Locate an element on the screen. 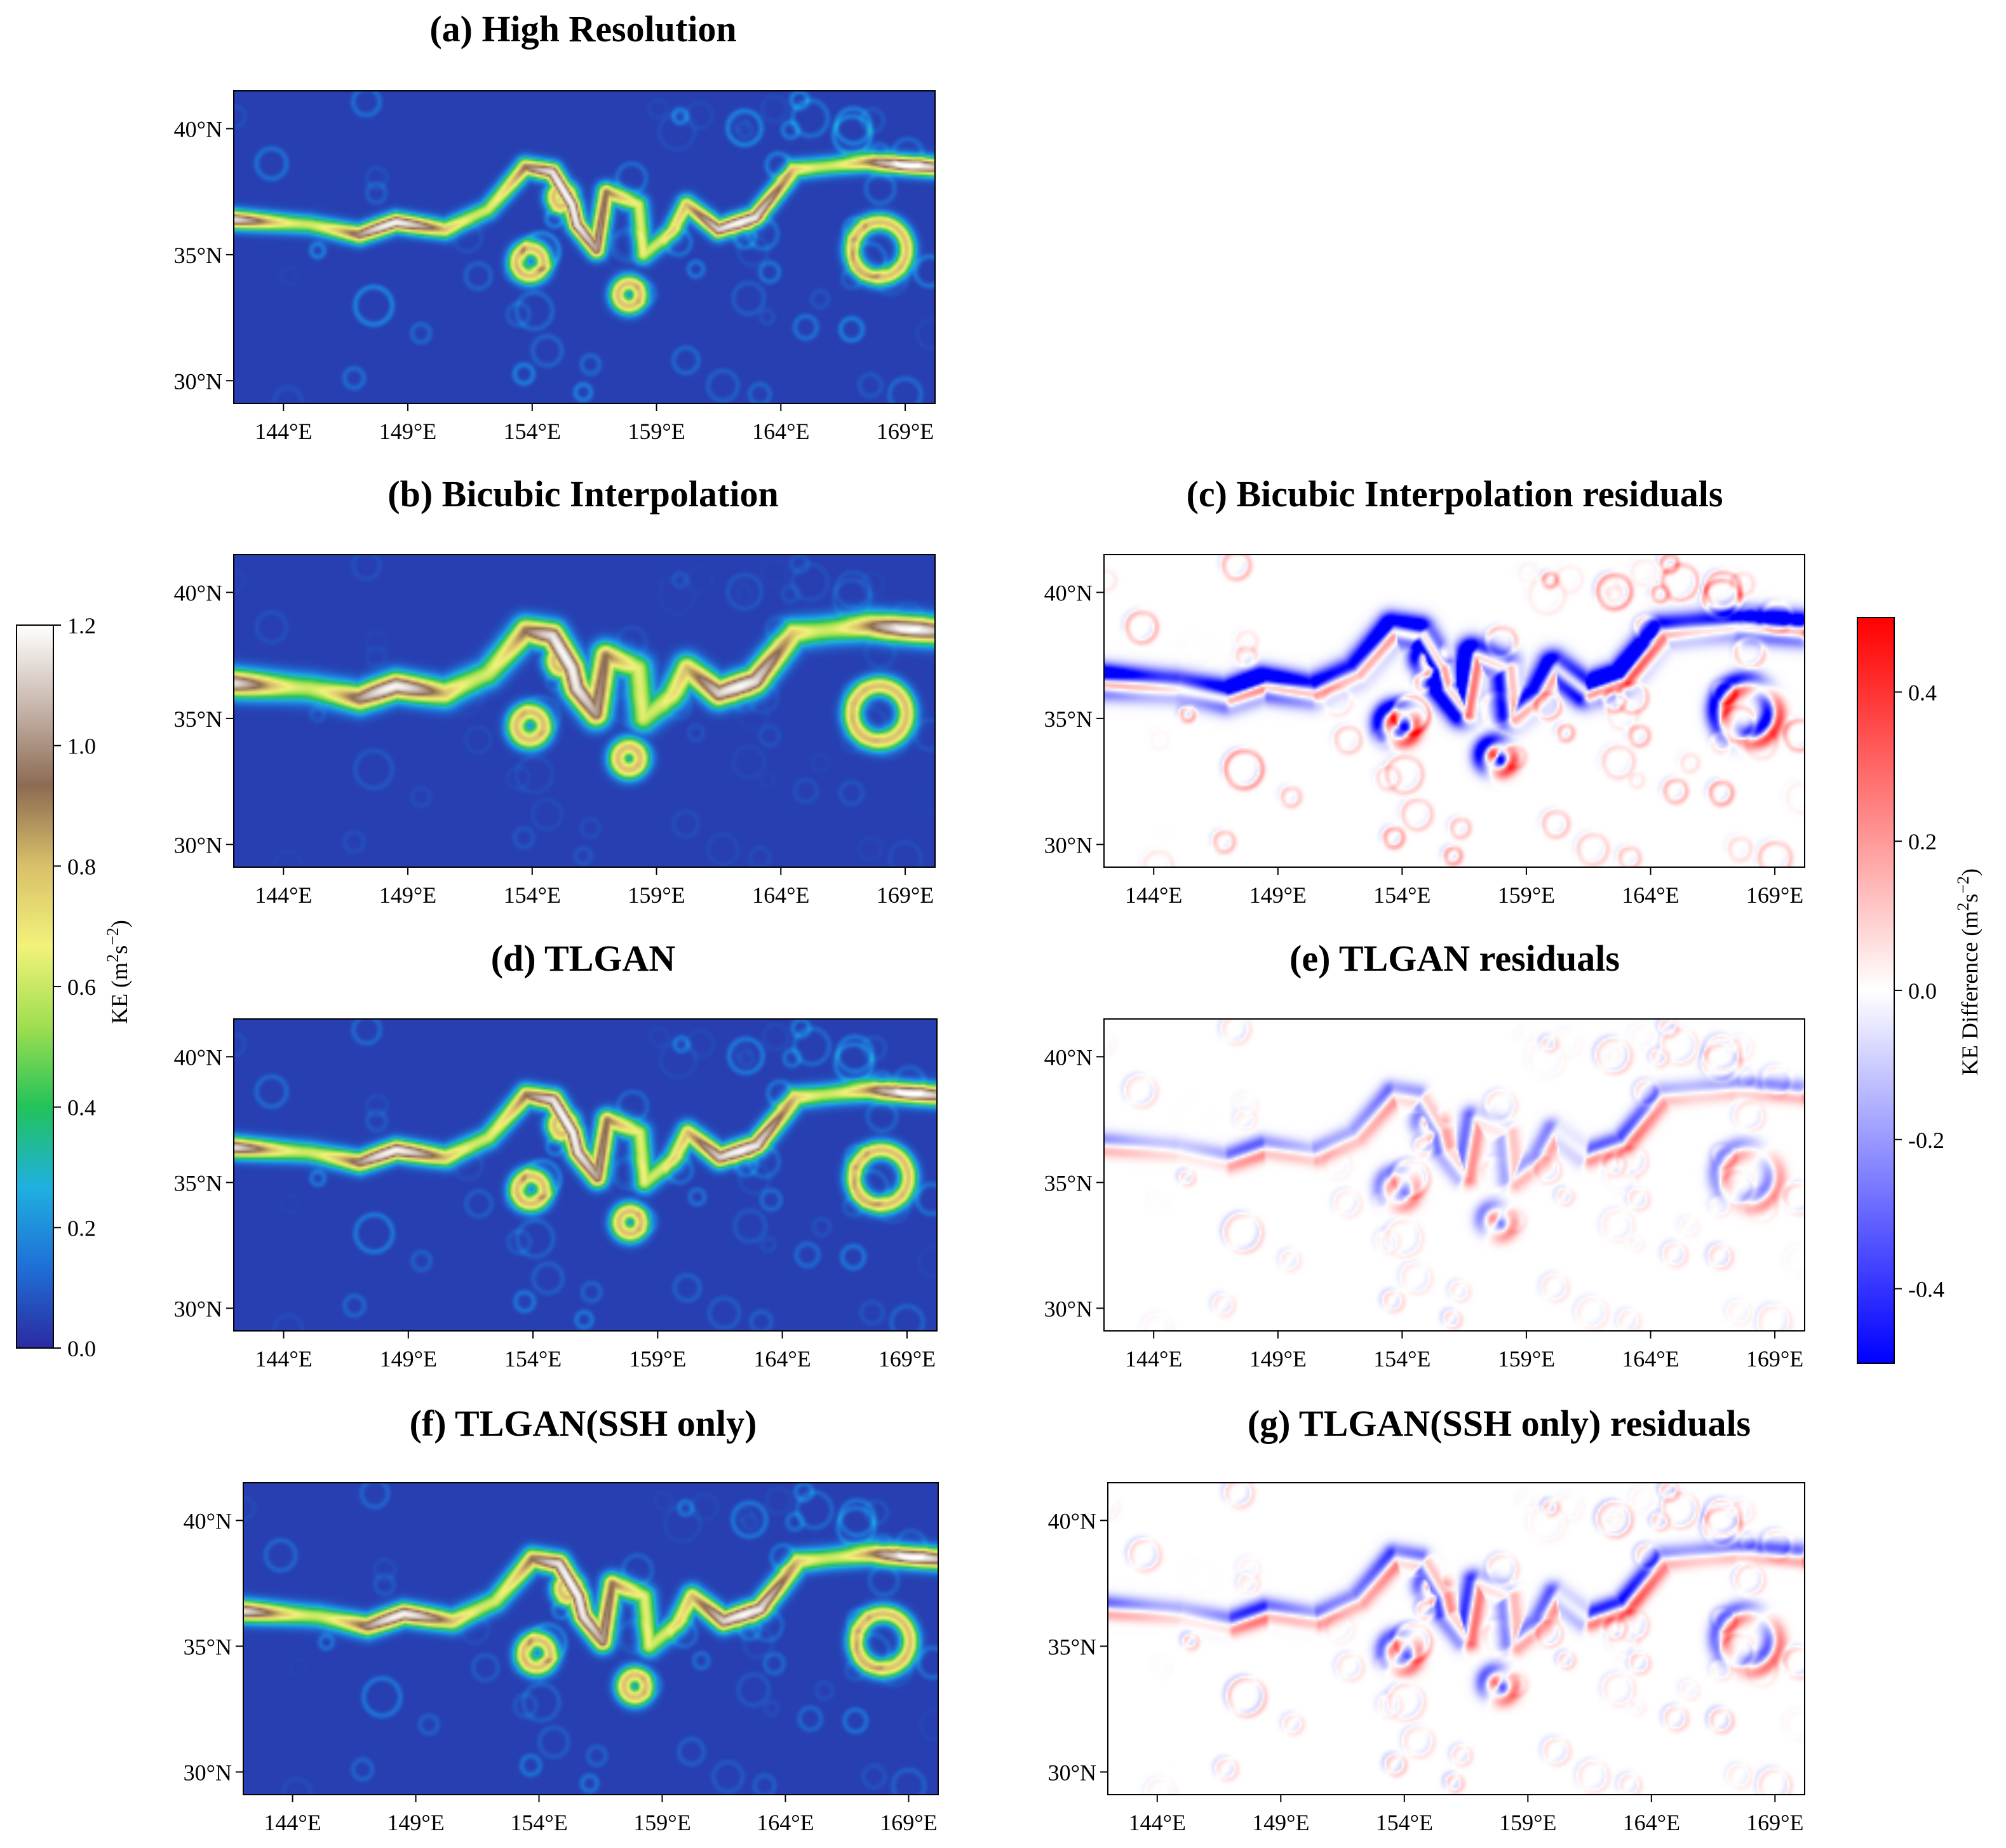  panel-title-e: (e) TLGAN residuals is located at coordinates (1454, 958).